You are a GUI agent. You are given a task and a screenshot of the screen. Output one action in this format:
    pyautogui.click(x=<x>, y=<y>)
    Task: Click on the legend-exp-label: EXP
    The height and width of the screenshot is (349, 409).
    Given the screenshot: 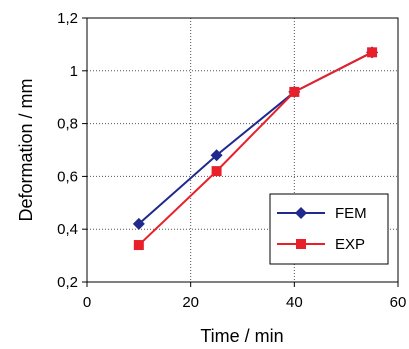 What is the action you would take?
    pyautogui.click(x=350, y=244)
    